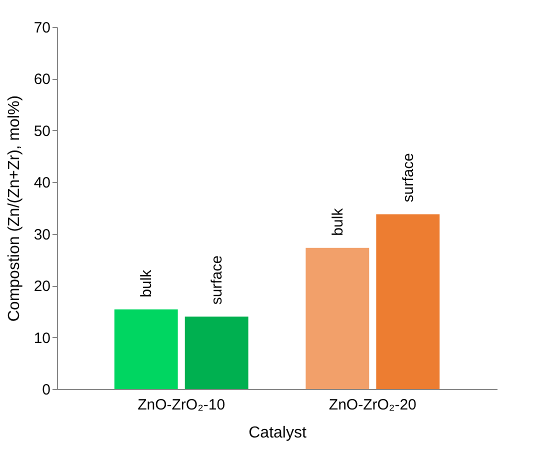  I want to click on y-tick-label: 10, so click(42, 338).